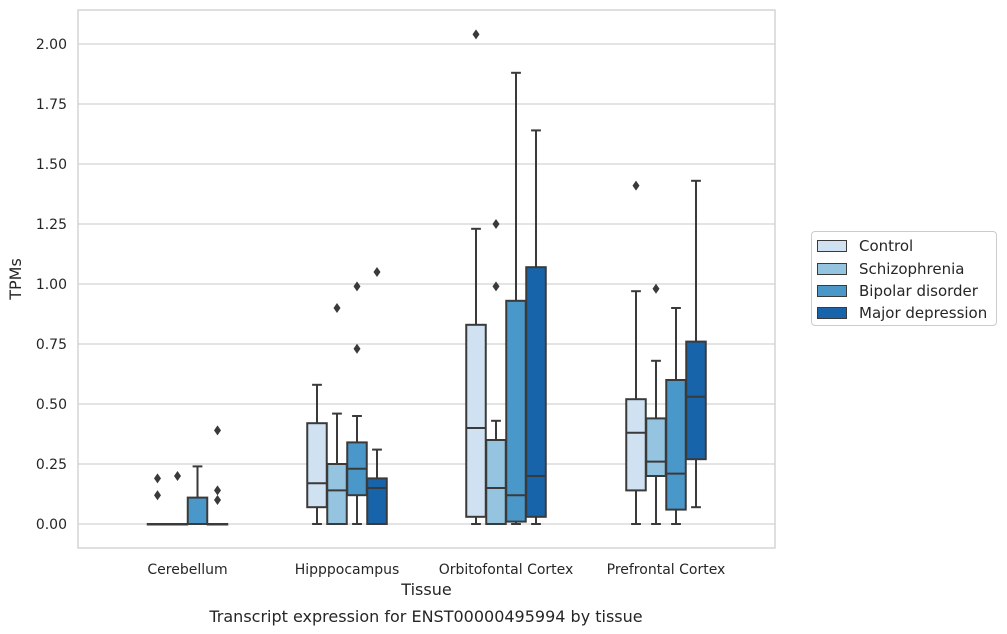 The image size is (1007, 634). I want to click on legend-item-schizophrenia: Schizophrenia, so click(890, 269).